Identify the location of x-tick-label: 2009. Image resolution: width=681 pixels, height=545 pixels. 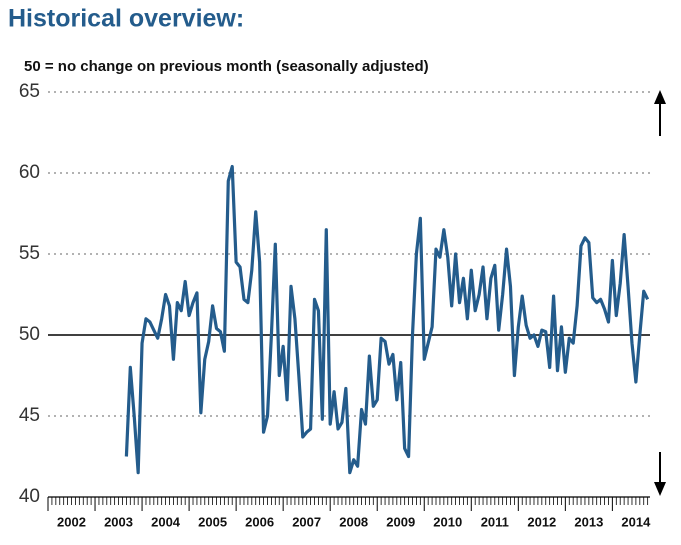
(400, 521).